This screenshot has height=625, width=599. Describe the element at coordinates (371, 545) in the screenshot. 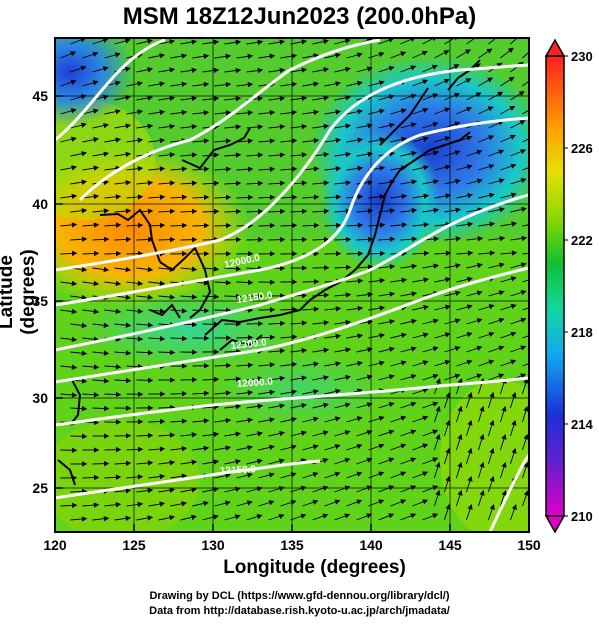

I see `x-tick-label: 140` at that location.